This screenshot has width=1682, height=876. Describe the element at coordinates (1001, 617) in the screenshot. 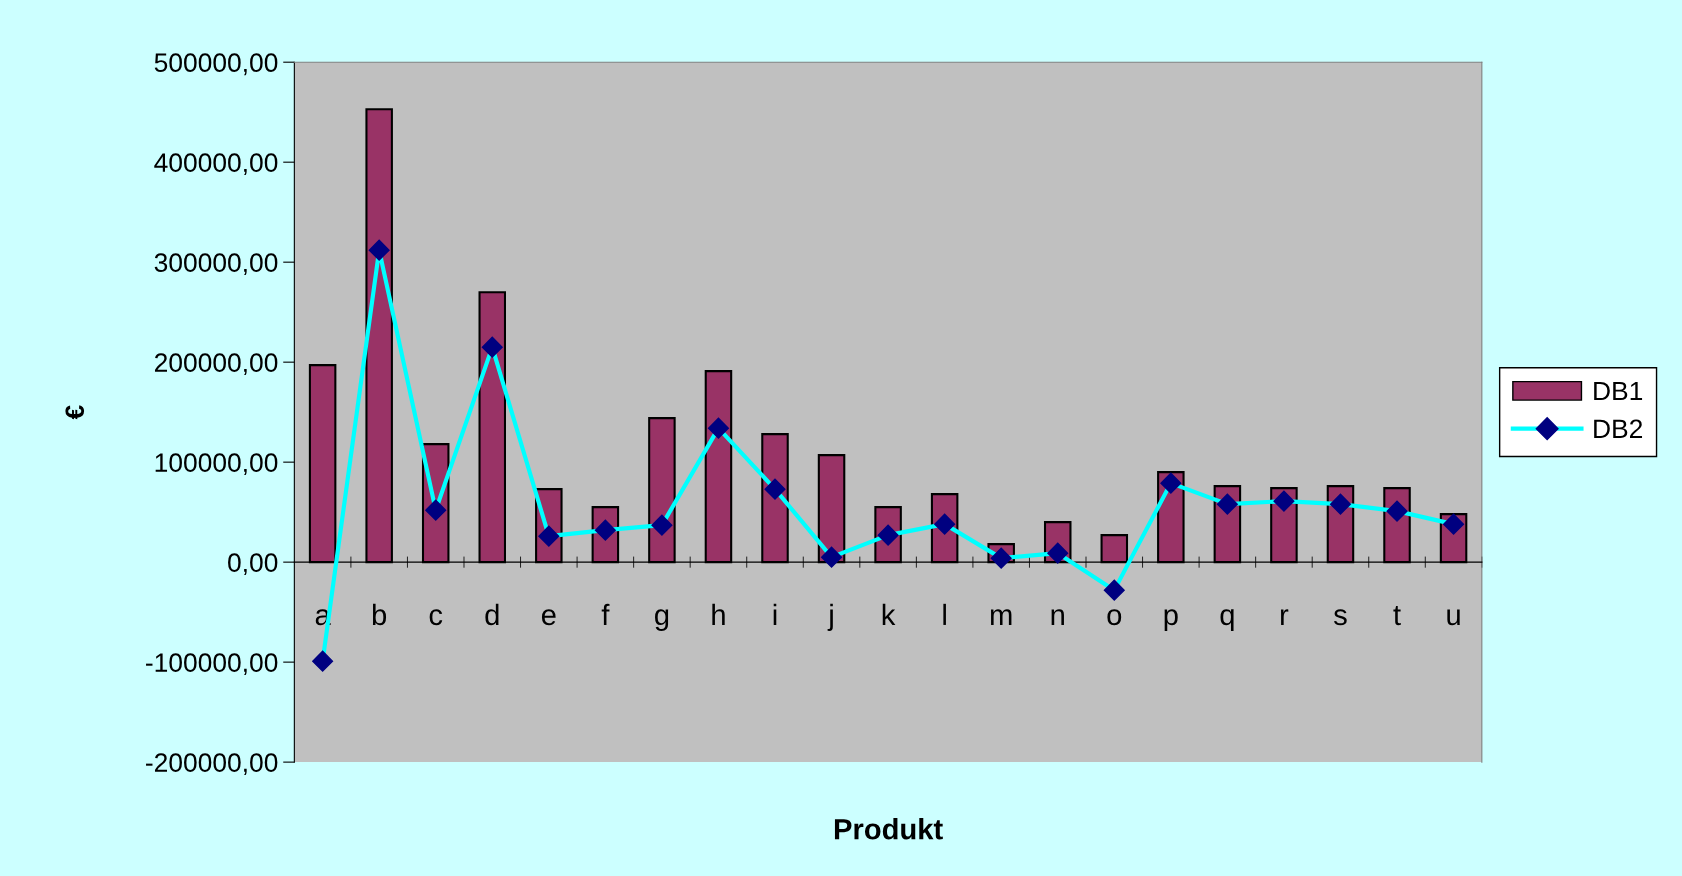

I see `x-tick-label: m` at that location.